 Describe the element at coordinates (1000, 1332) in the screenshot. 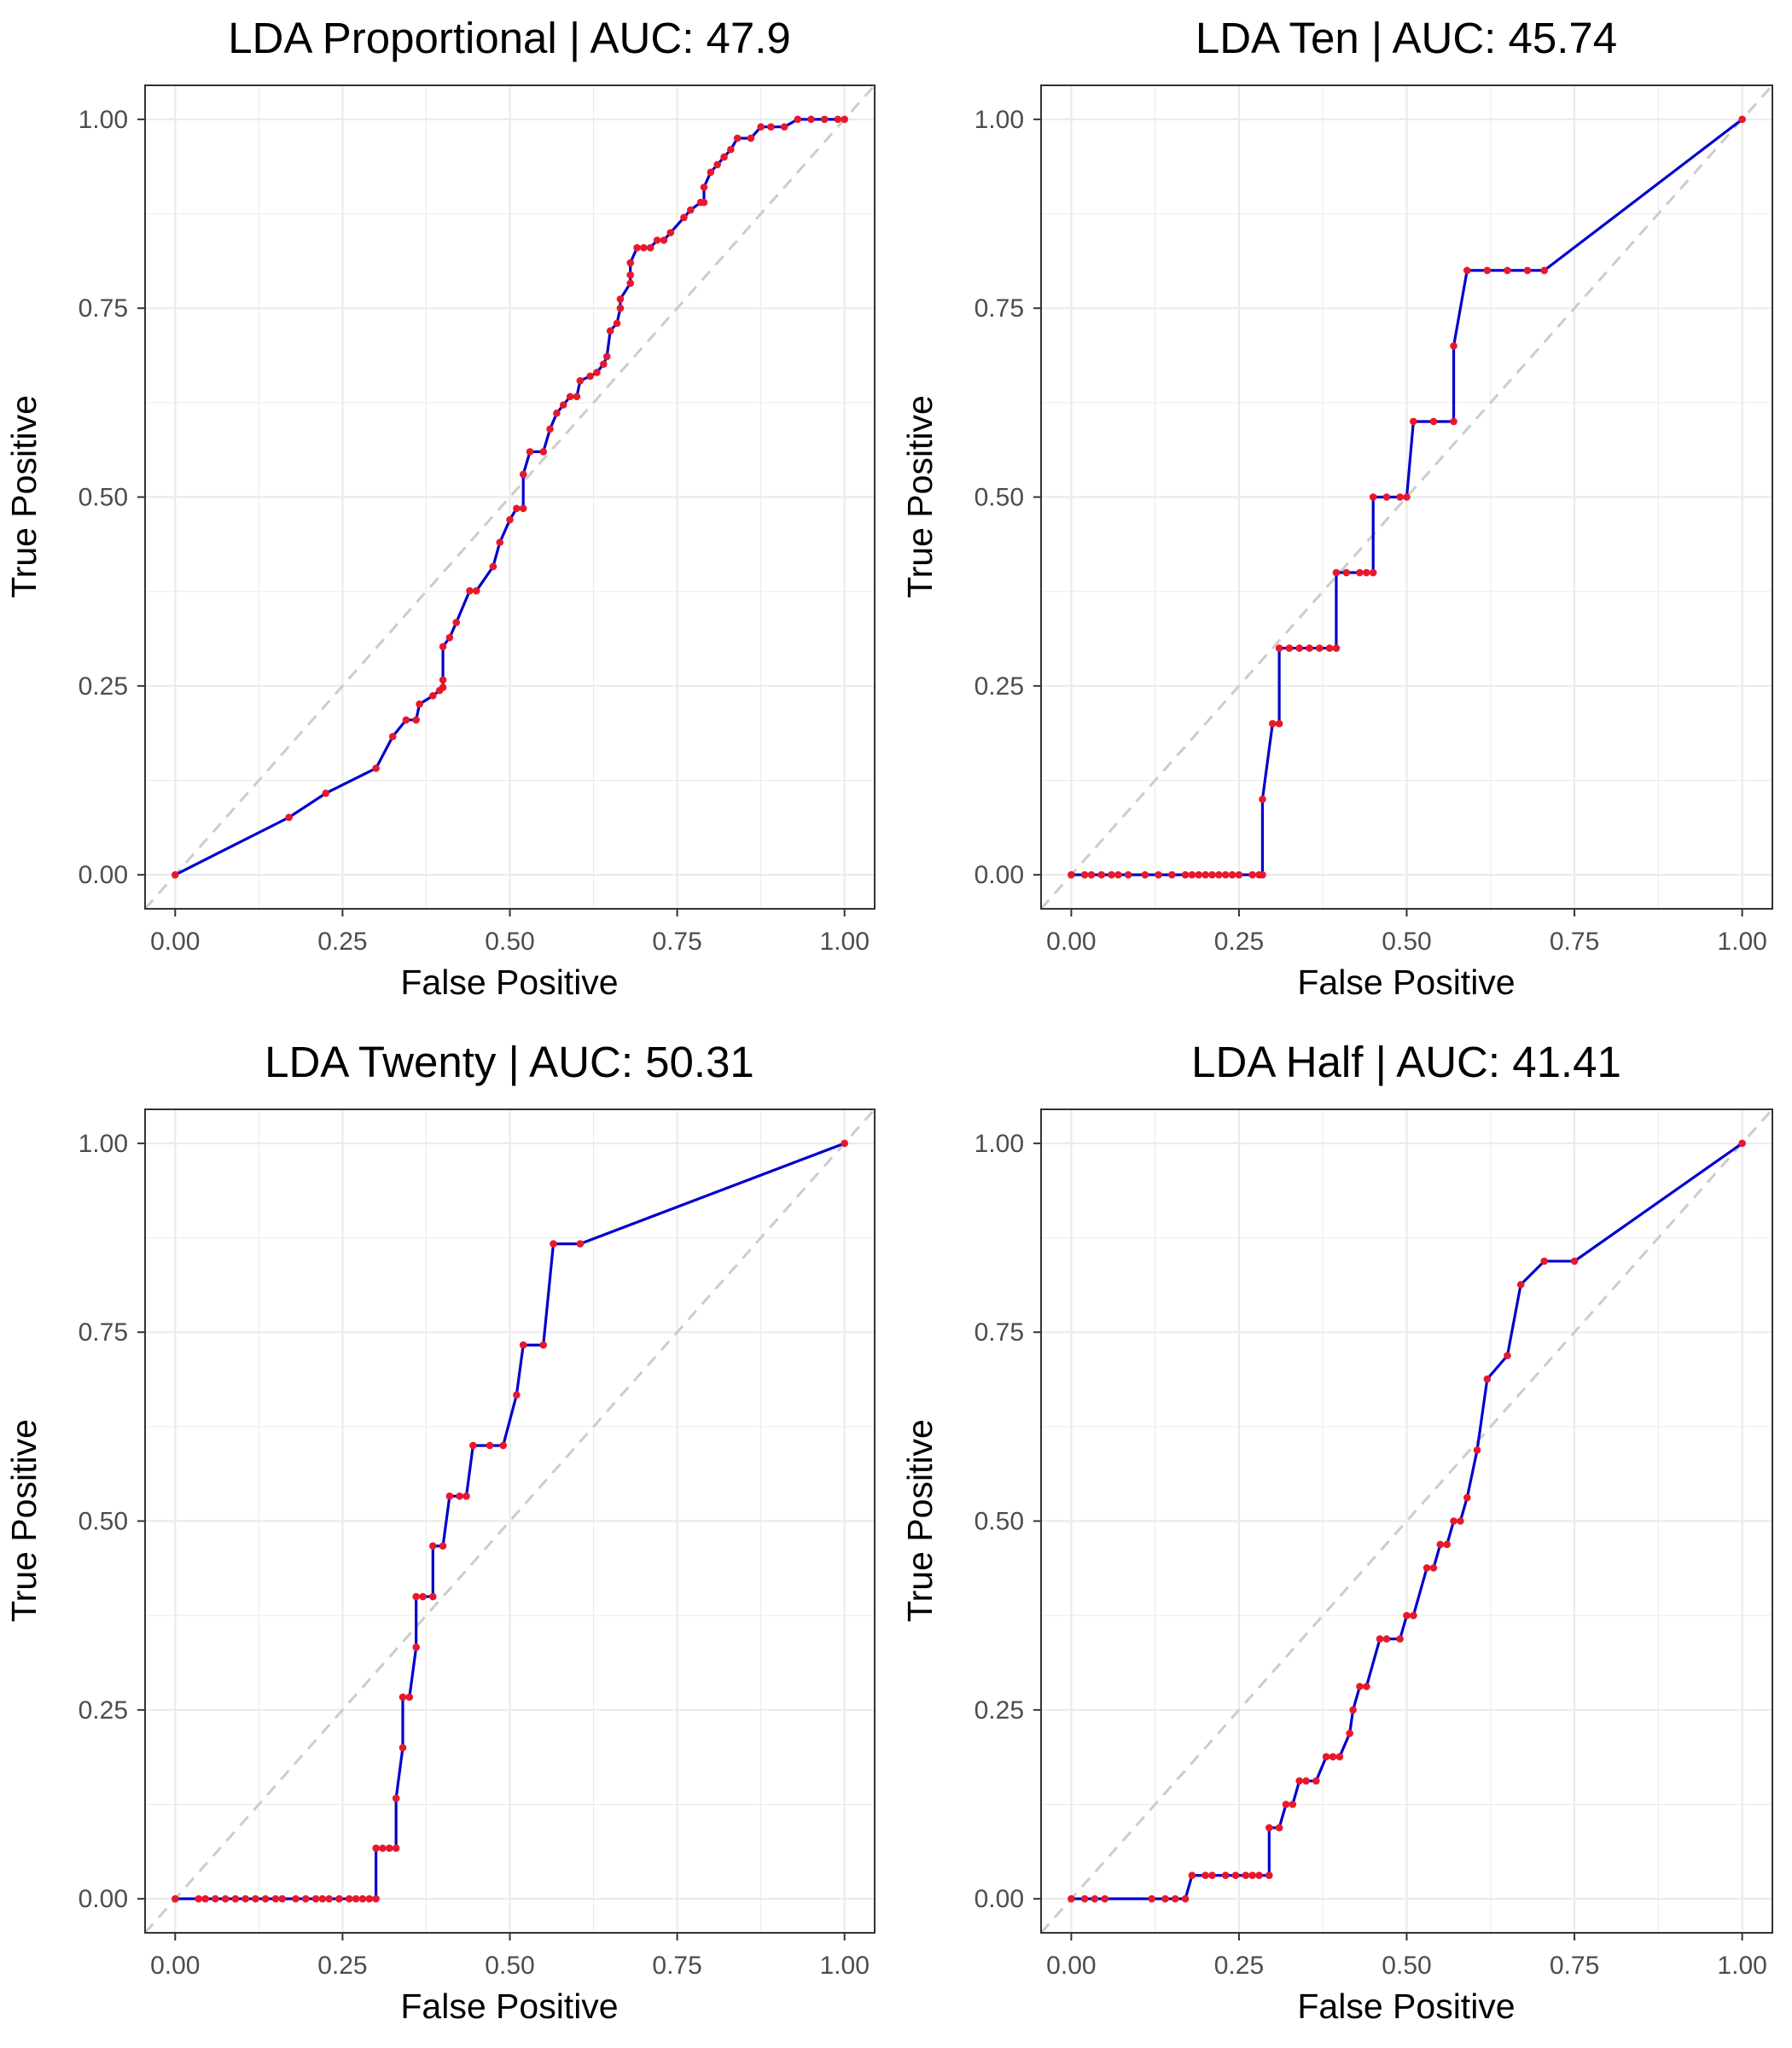

I see `y-tick-label: 0.75` at that location.